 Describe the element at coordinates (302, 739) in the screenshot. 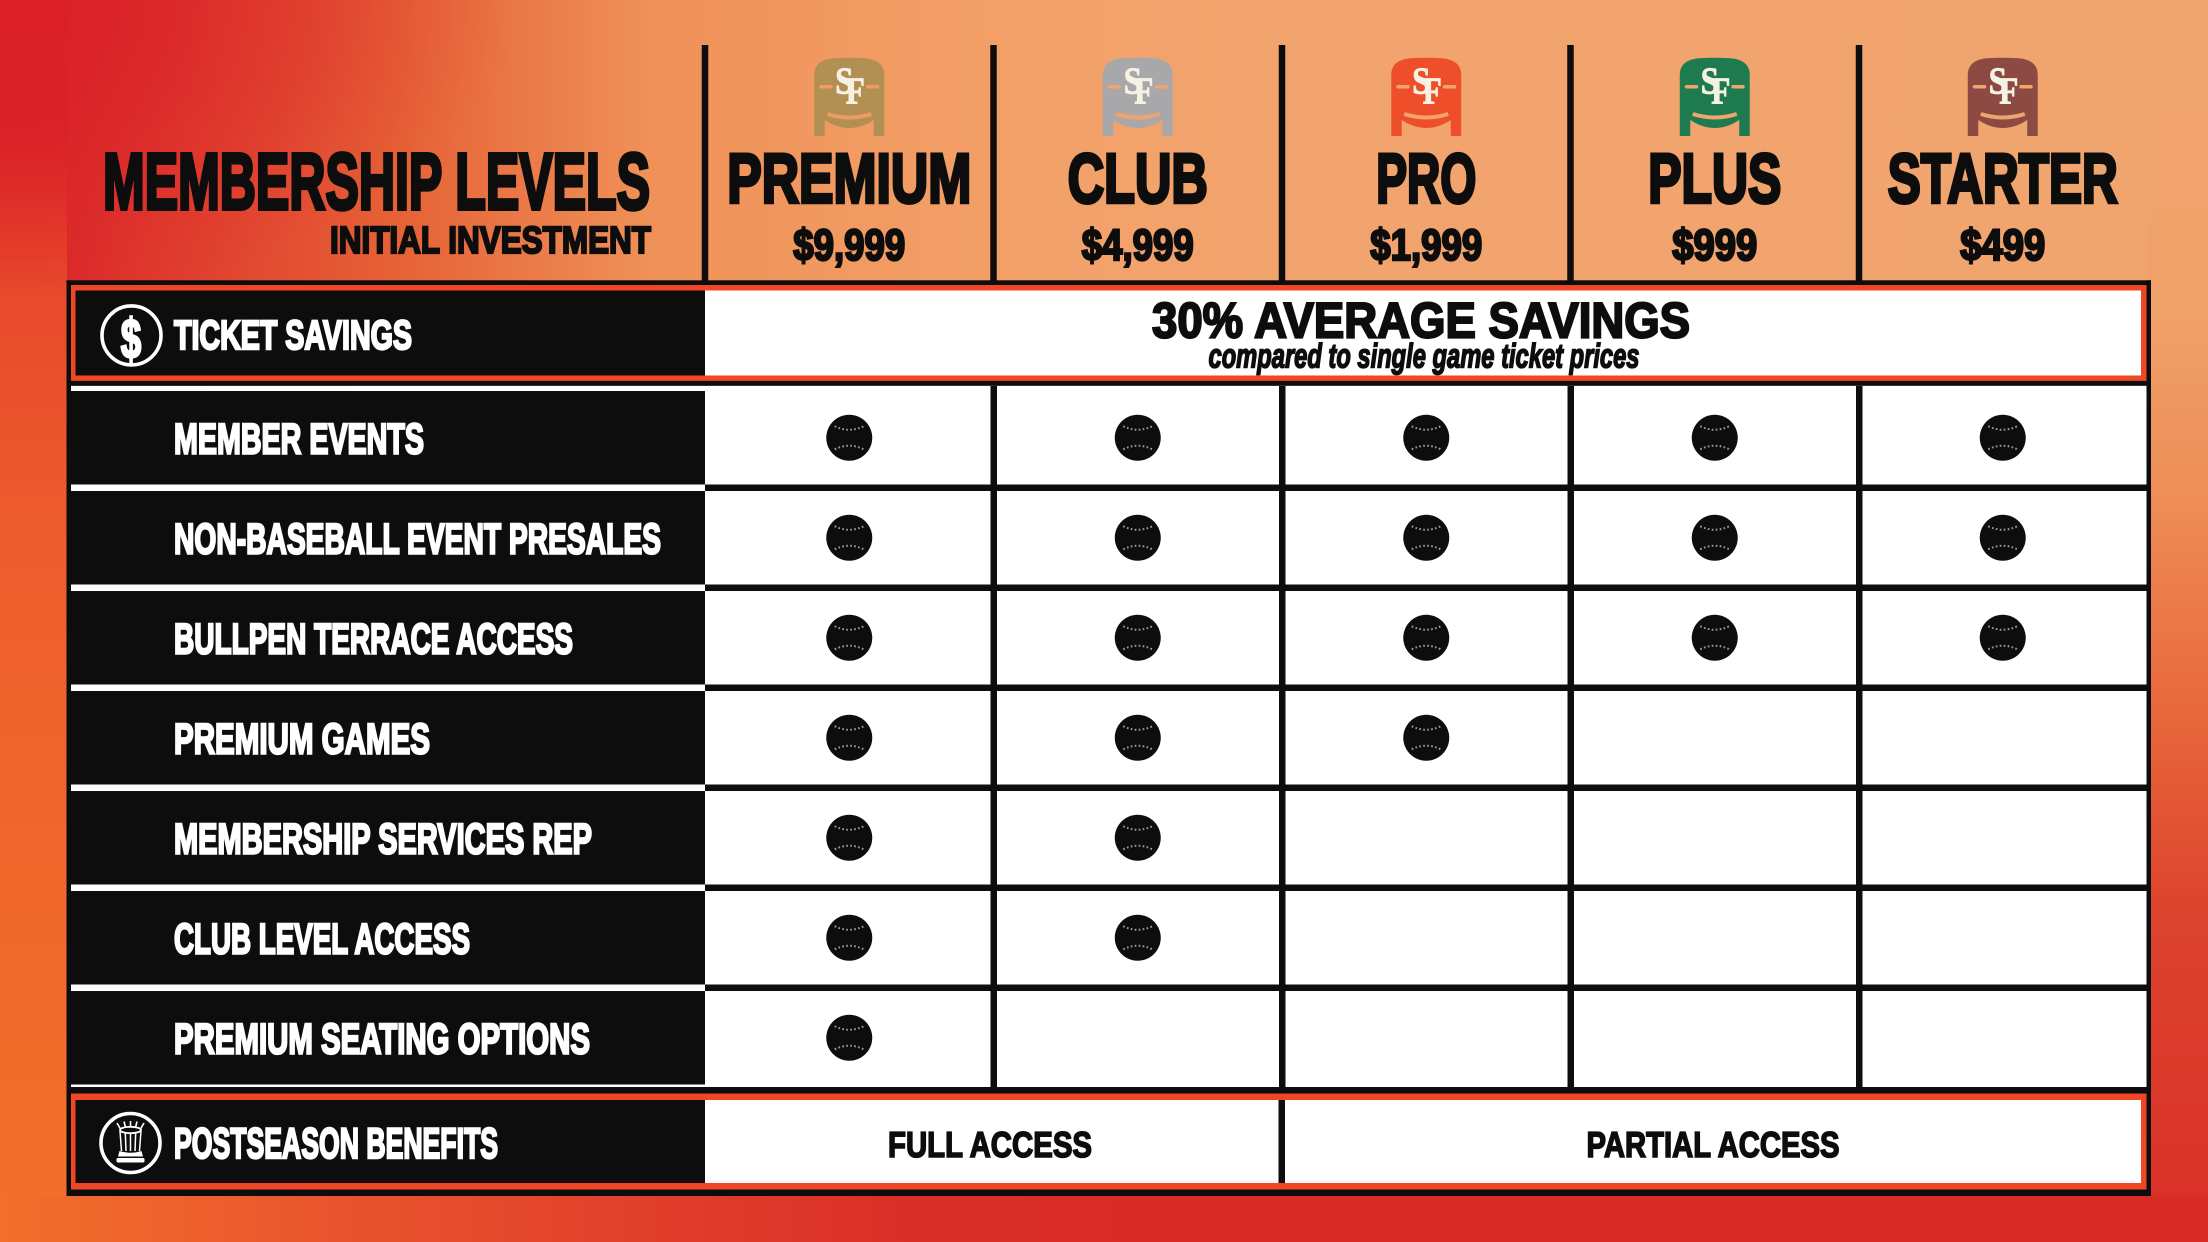

I see `svg-text: PREMIUM GAMES` at that location.